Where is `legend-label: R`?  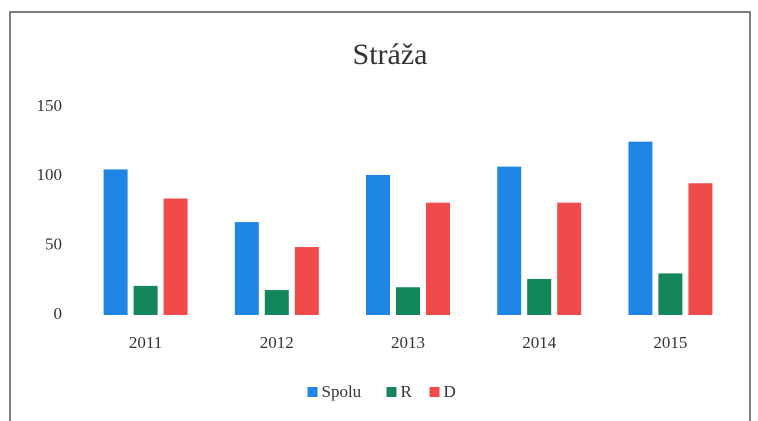 legend-label: R is located at coordinates (407, 391).